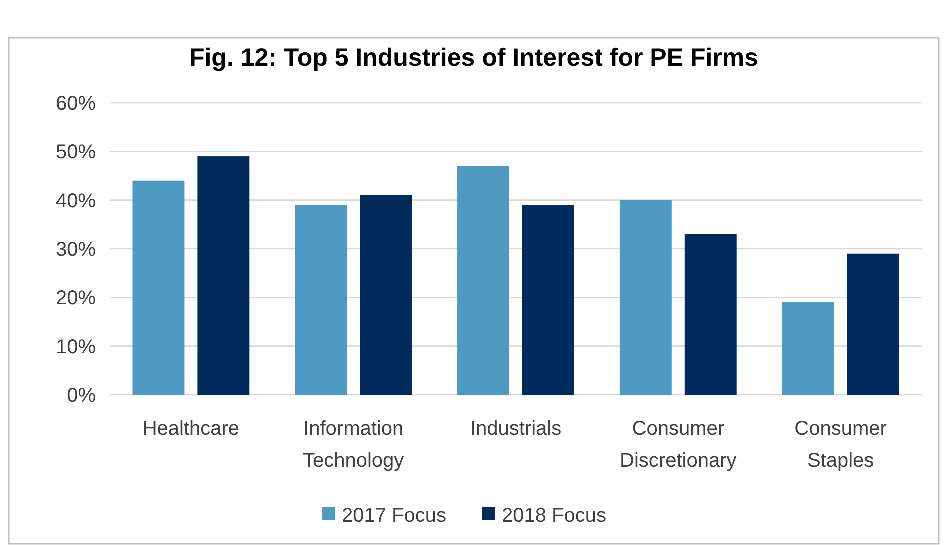 The image size is (948, 545). What do you see at coordinates (191, 429) in the screenshot?
I see `x-tick-label: Healthcare` at bounding box center [191, 429].